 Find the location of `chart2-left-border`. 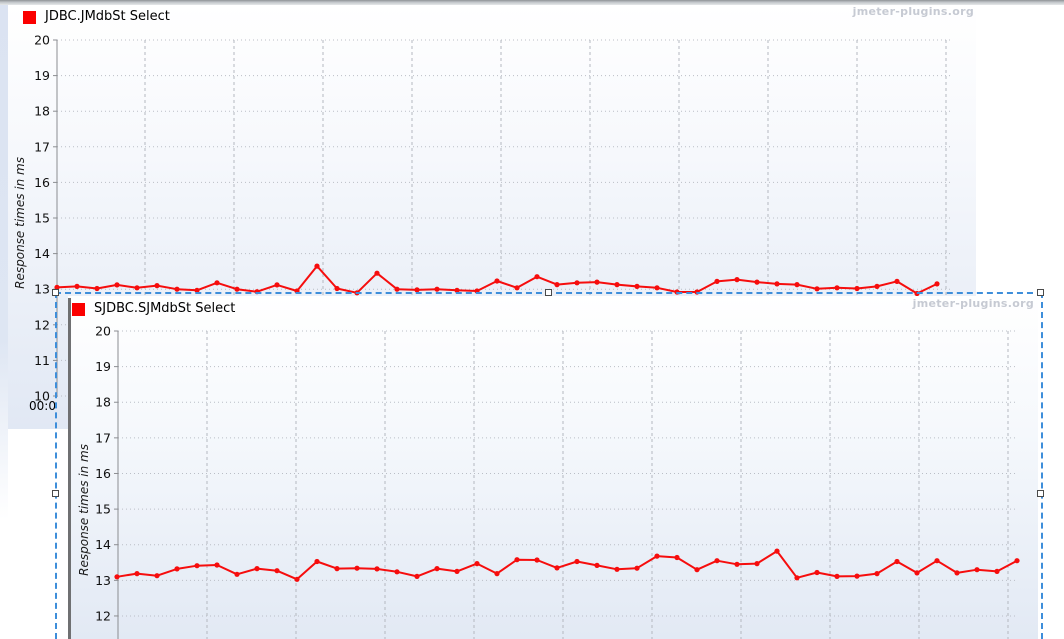

chart2-left-border is located at coordinates (69, 468).